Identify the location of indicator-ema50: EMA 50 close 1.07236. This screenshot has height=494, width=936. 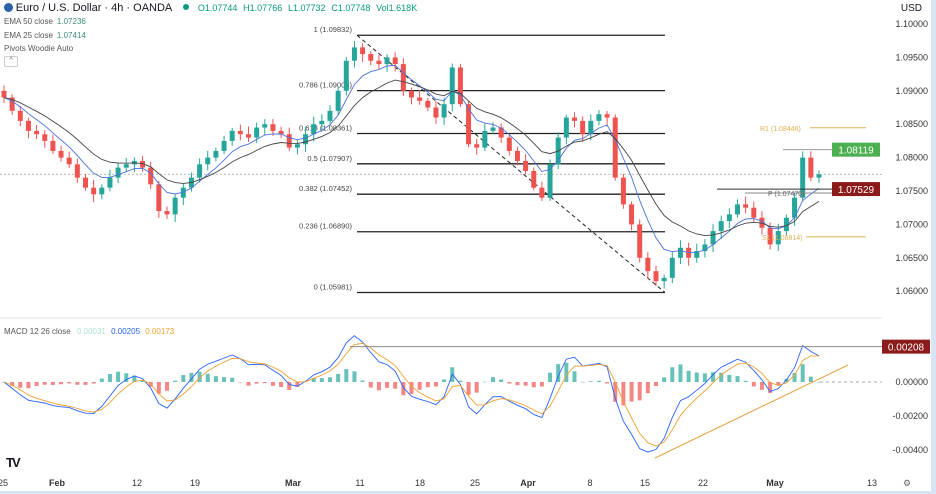
(45, 21).